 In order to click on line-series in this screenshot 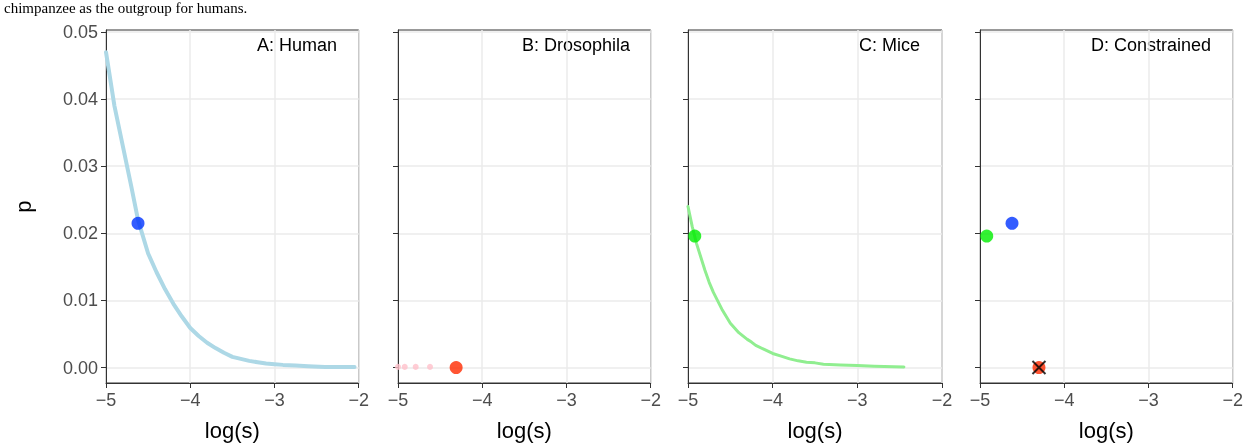, I will do `click(230, 209)`.